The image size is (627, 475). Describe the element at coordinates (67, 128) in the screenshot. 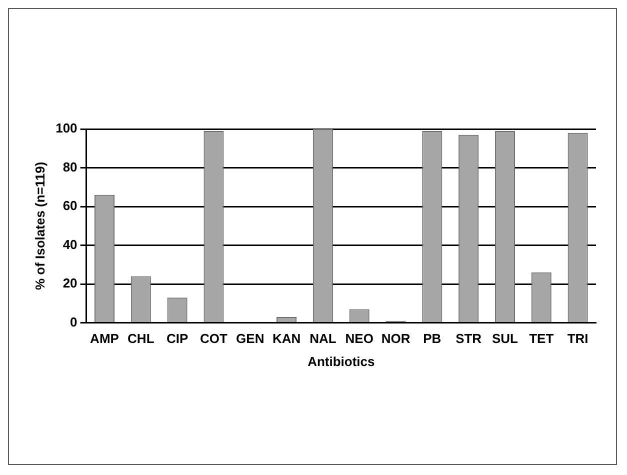

I see `y-tick-label: 100` at that location.